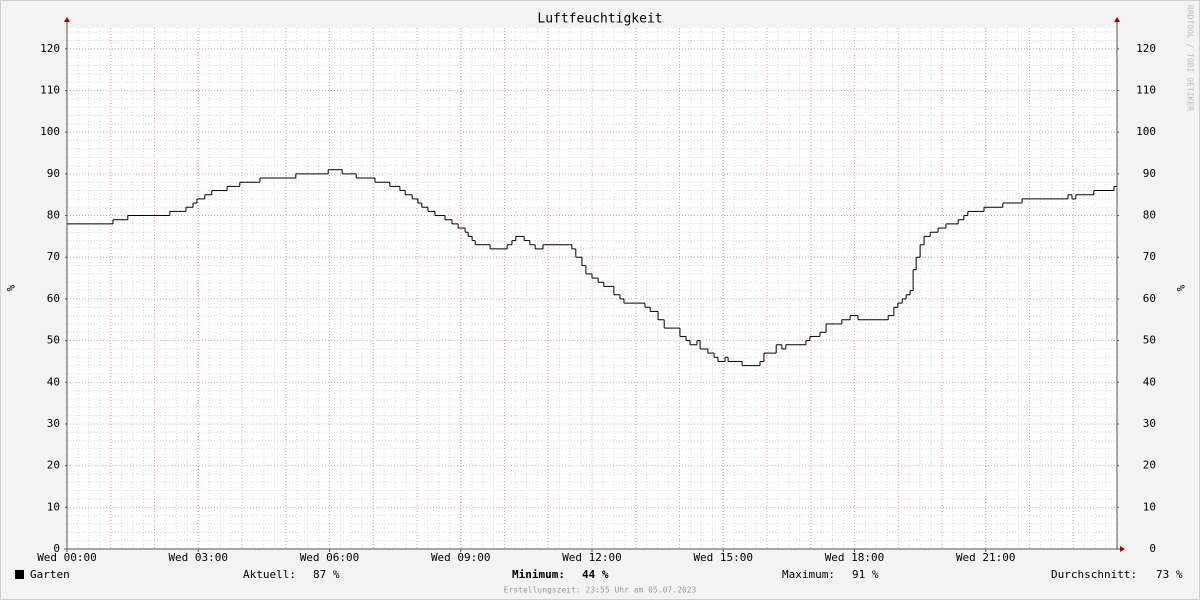  What do you see at coordinates (1149, 215) in the screenshot?
I see `y2-tick-label: 80` at bounding box center [1149, 215].